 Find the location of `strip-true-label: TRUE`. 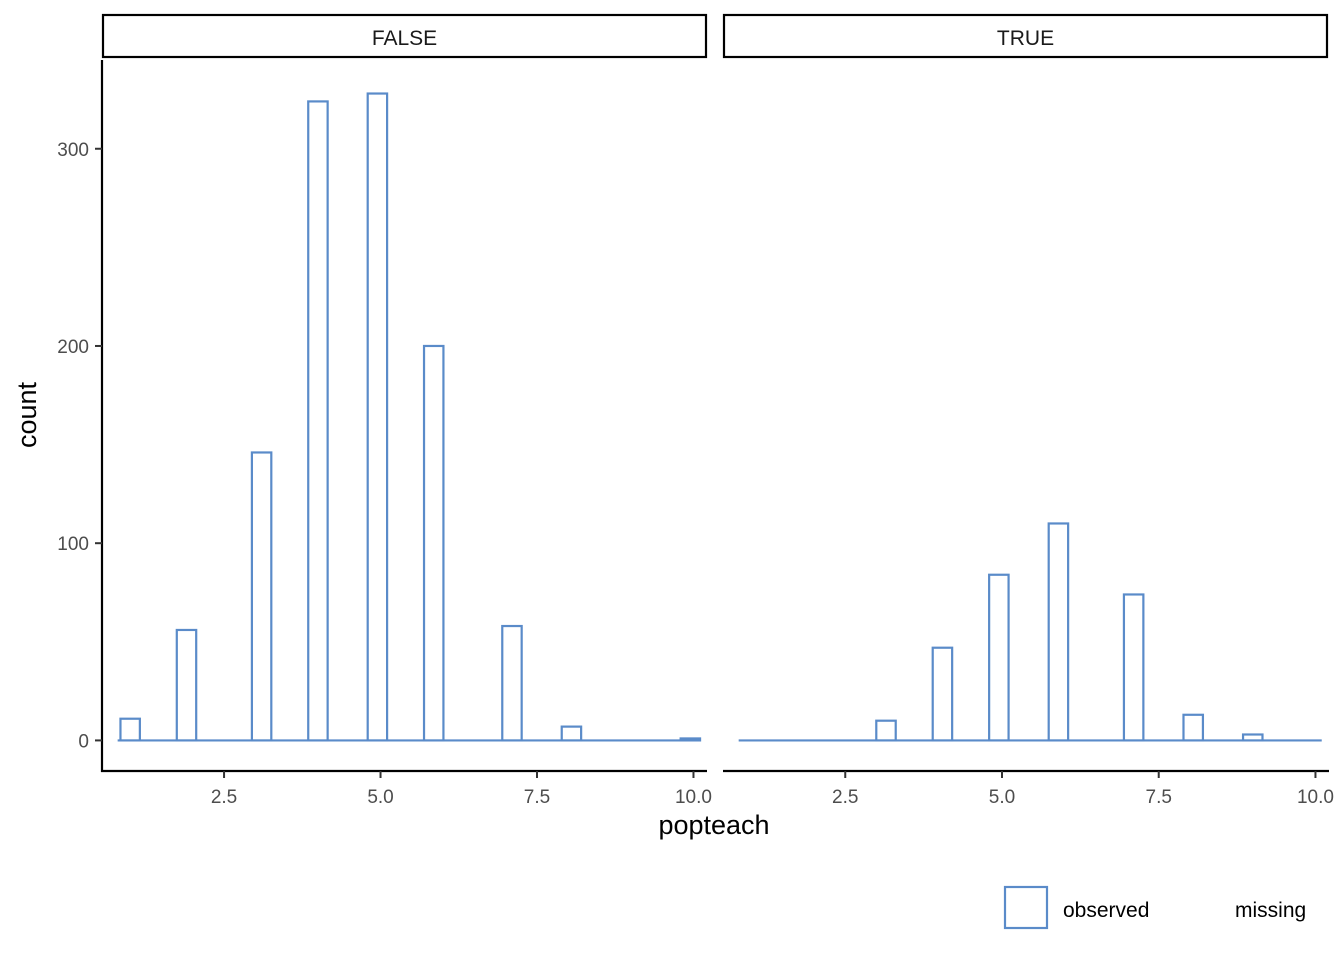

strip-true-label: TRUE is located at coordinates (1025, 38).